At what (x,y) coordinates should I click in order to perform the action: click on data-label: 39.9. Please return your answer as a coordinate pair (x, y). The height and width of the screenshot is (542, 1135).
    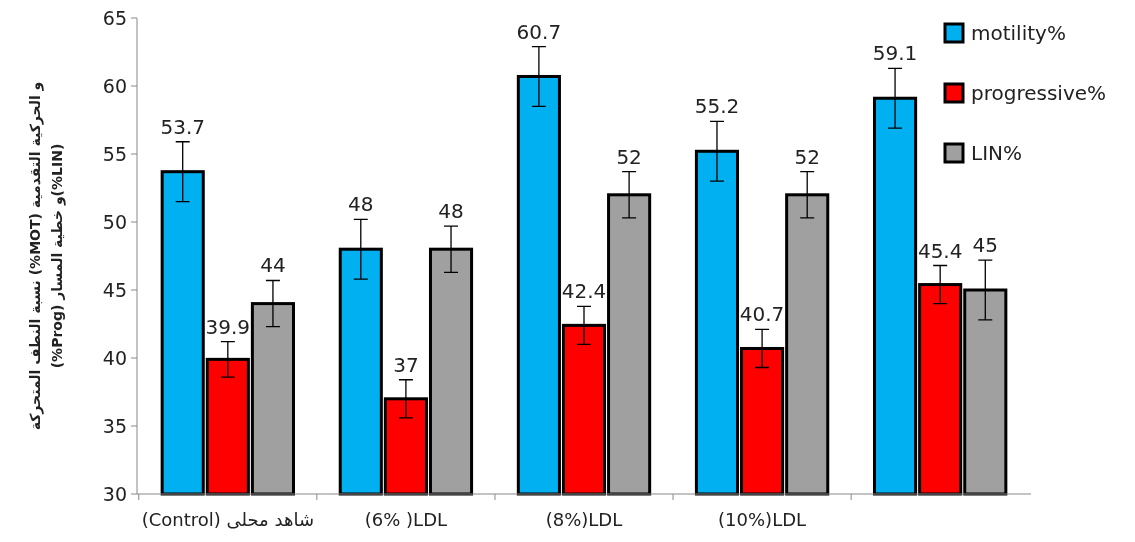
    Looking at the image, I should click on (228, 326).